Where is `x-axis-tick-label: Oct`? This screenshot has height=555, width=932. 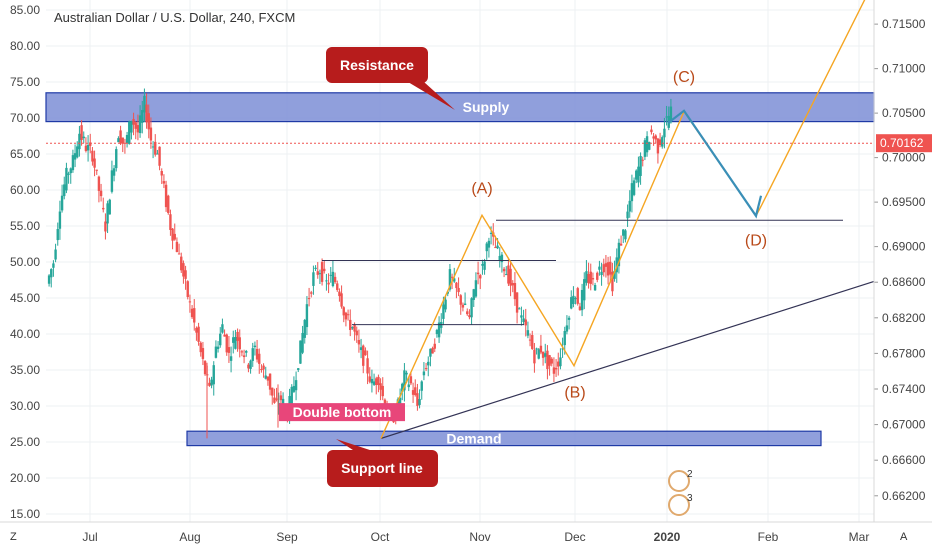 x-axis-tick-label: Oct is located at coordinates (380, 537).